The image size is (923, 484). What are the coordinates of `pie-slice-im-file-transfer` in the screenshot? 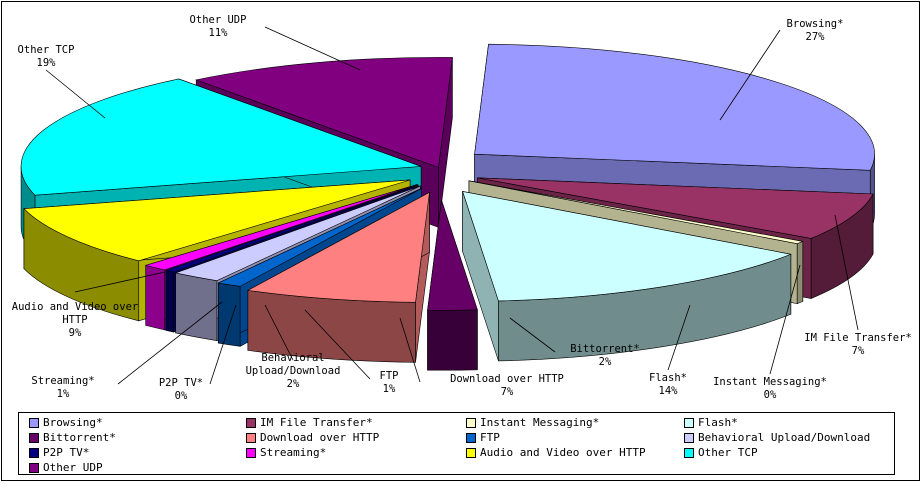 It's located at (675, 208).